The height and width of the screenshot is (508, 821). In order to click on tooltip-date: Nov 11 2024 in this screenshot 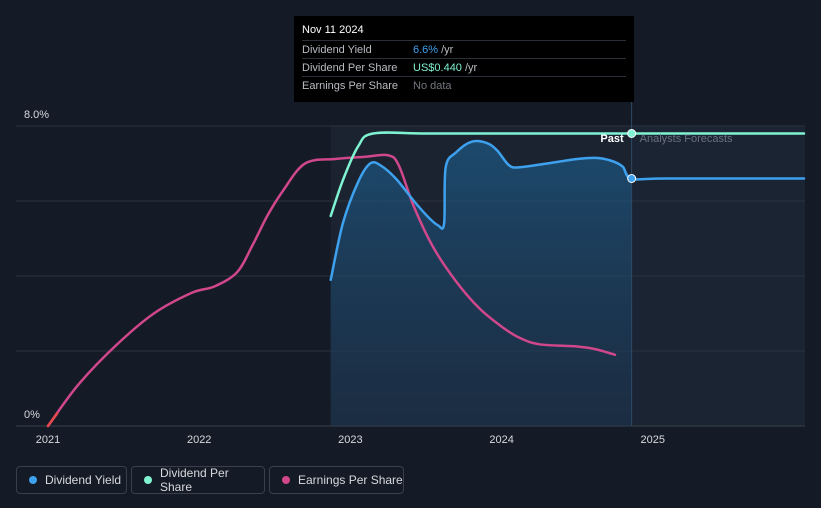, I will do `click(333, 30)`.